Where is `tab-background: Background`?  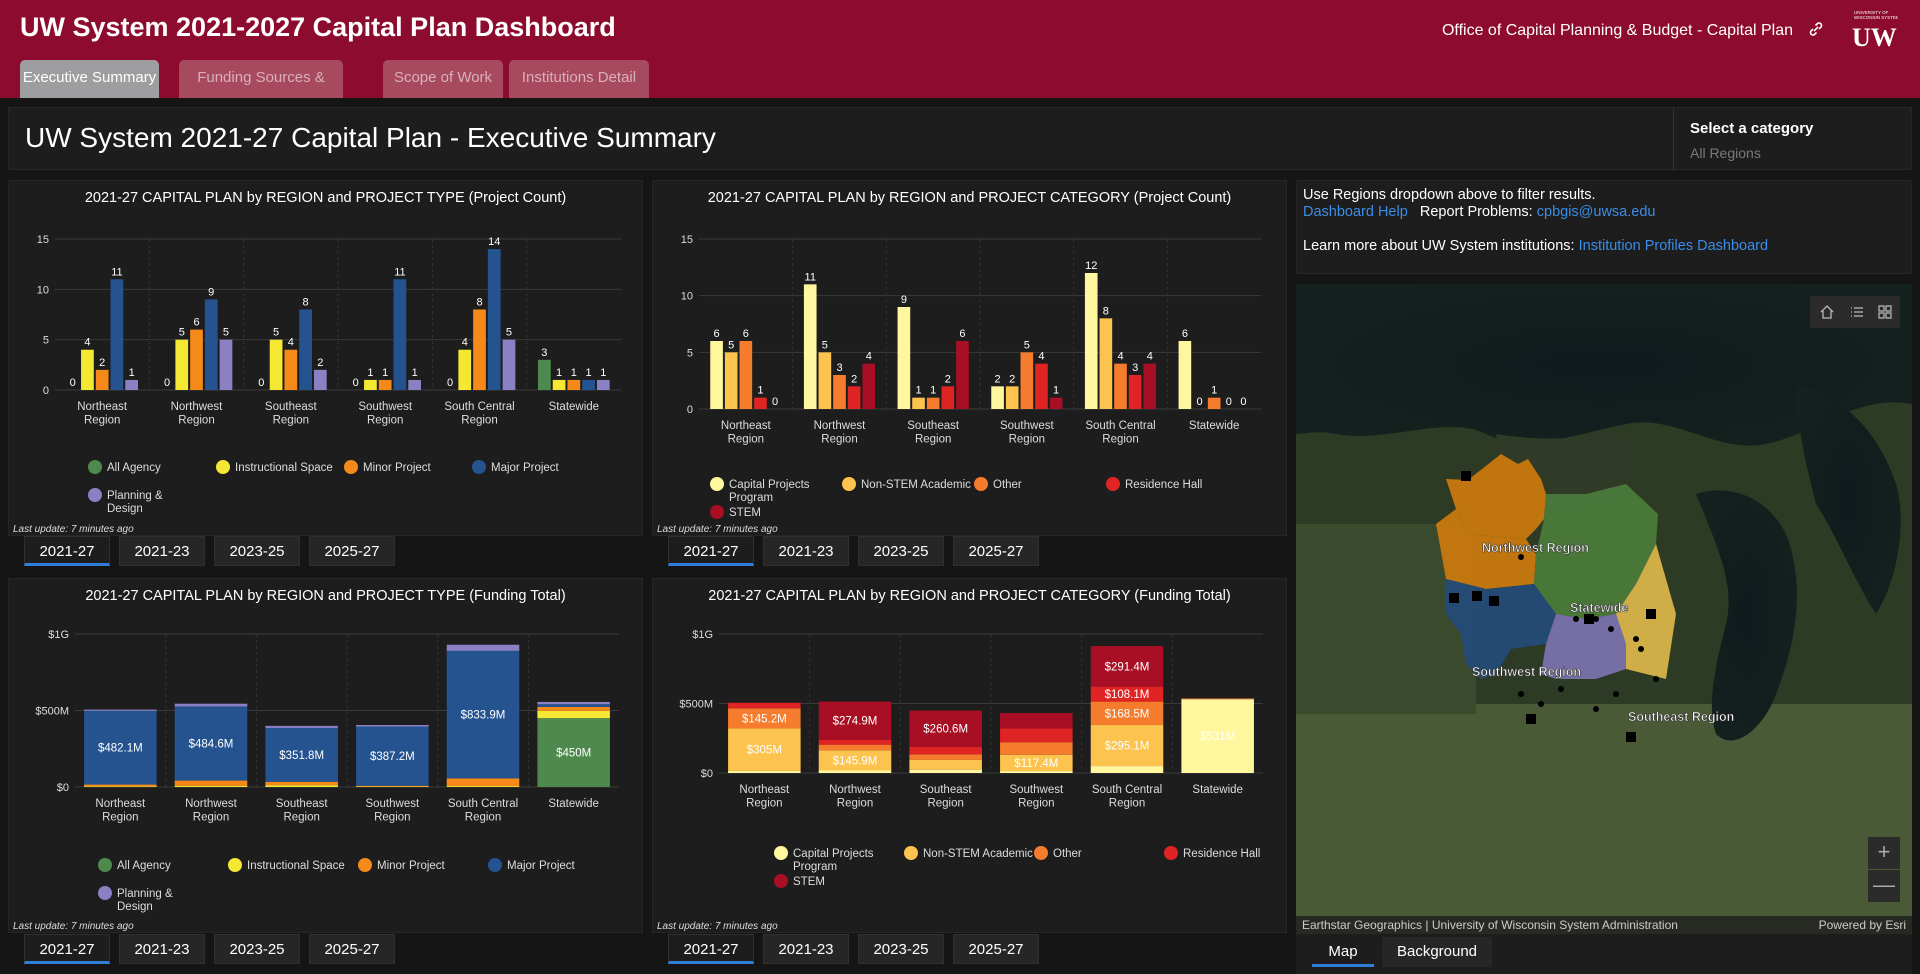 tab-background: Background is located at coordinates (1437, 952).